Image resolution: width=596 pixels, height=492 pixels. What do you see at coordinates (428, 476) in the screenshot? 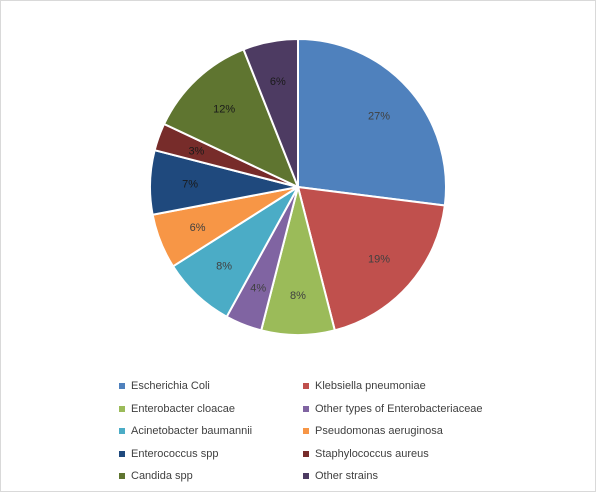
I see `legend-item-9: Other strains` at bounding box center [428, 476].